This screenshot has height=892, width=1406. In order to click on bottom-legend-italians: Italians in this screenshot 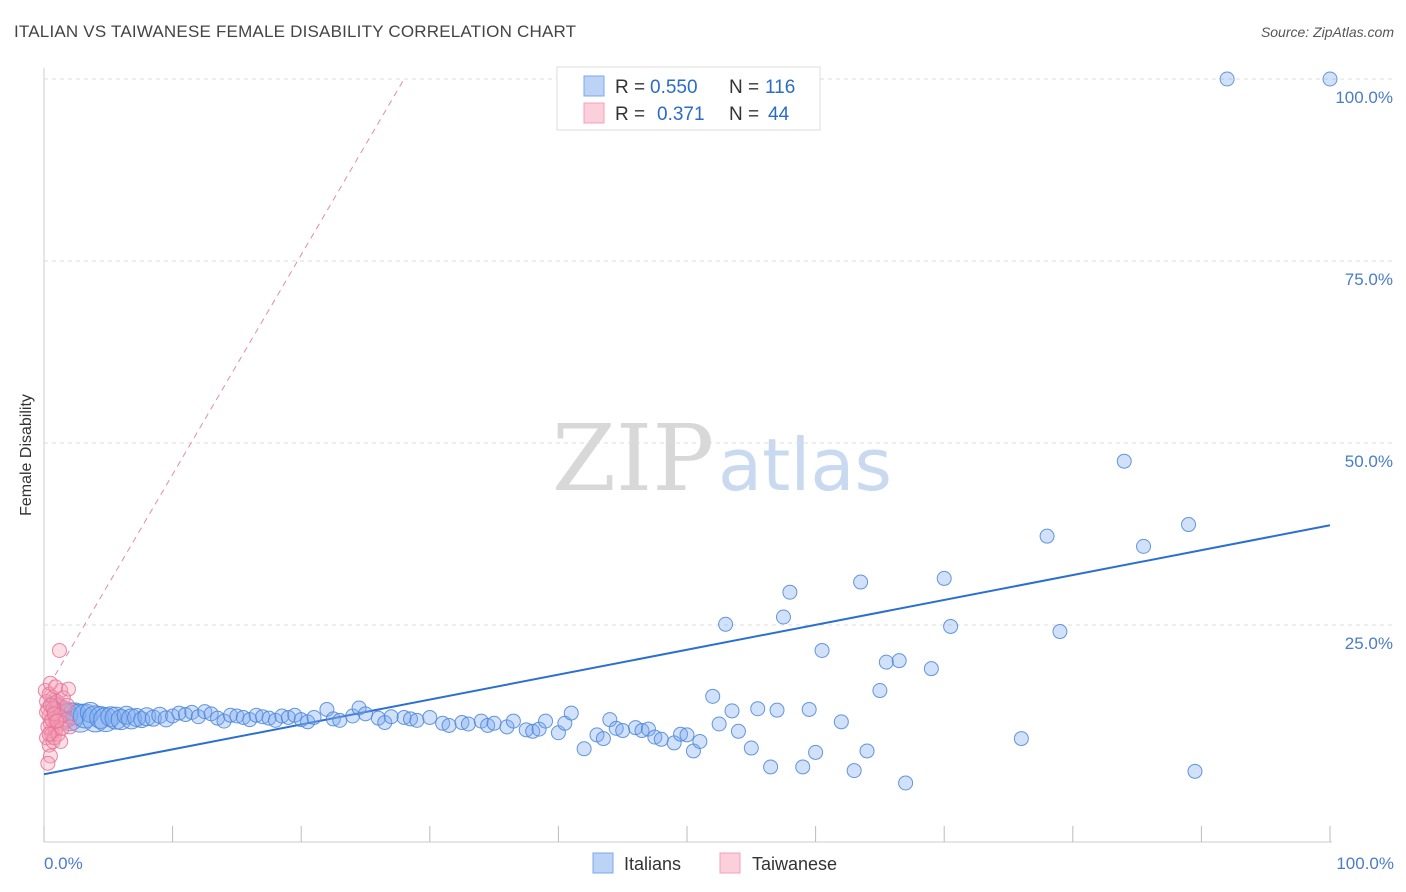, I will do `click(652, 864)`.